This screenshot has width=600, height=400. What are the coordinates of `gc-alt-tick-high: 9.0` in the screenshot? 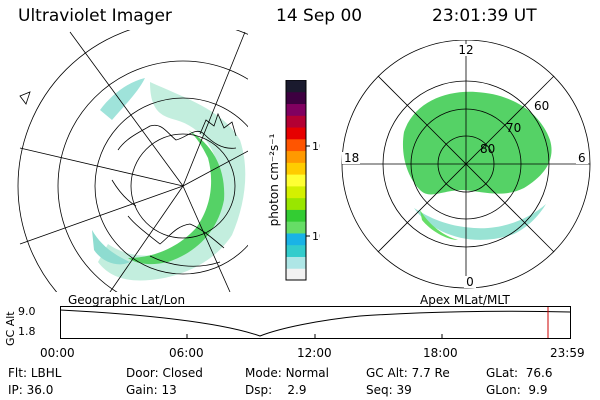 It's located at (27, 311).